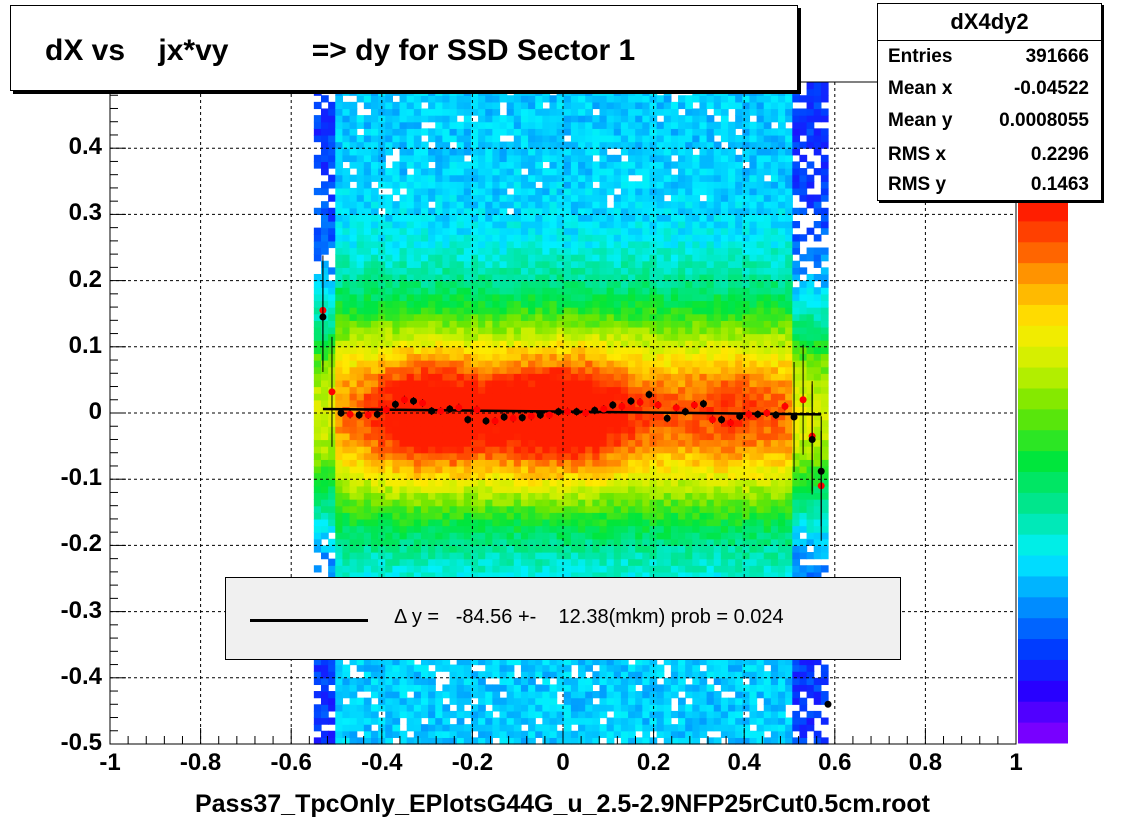  What do you see at coordinates (589, 617) in the screenshot?
I see `legend-text: Δ y = -84.56 +- 12.38(mkm) prob = 0.024` at bounding box center [589, 617].